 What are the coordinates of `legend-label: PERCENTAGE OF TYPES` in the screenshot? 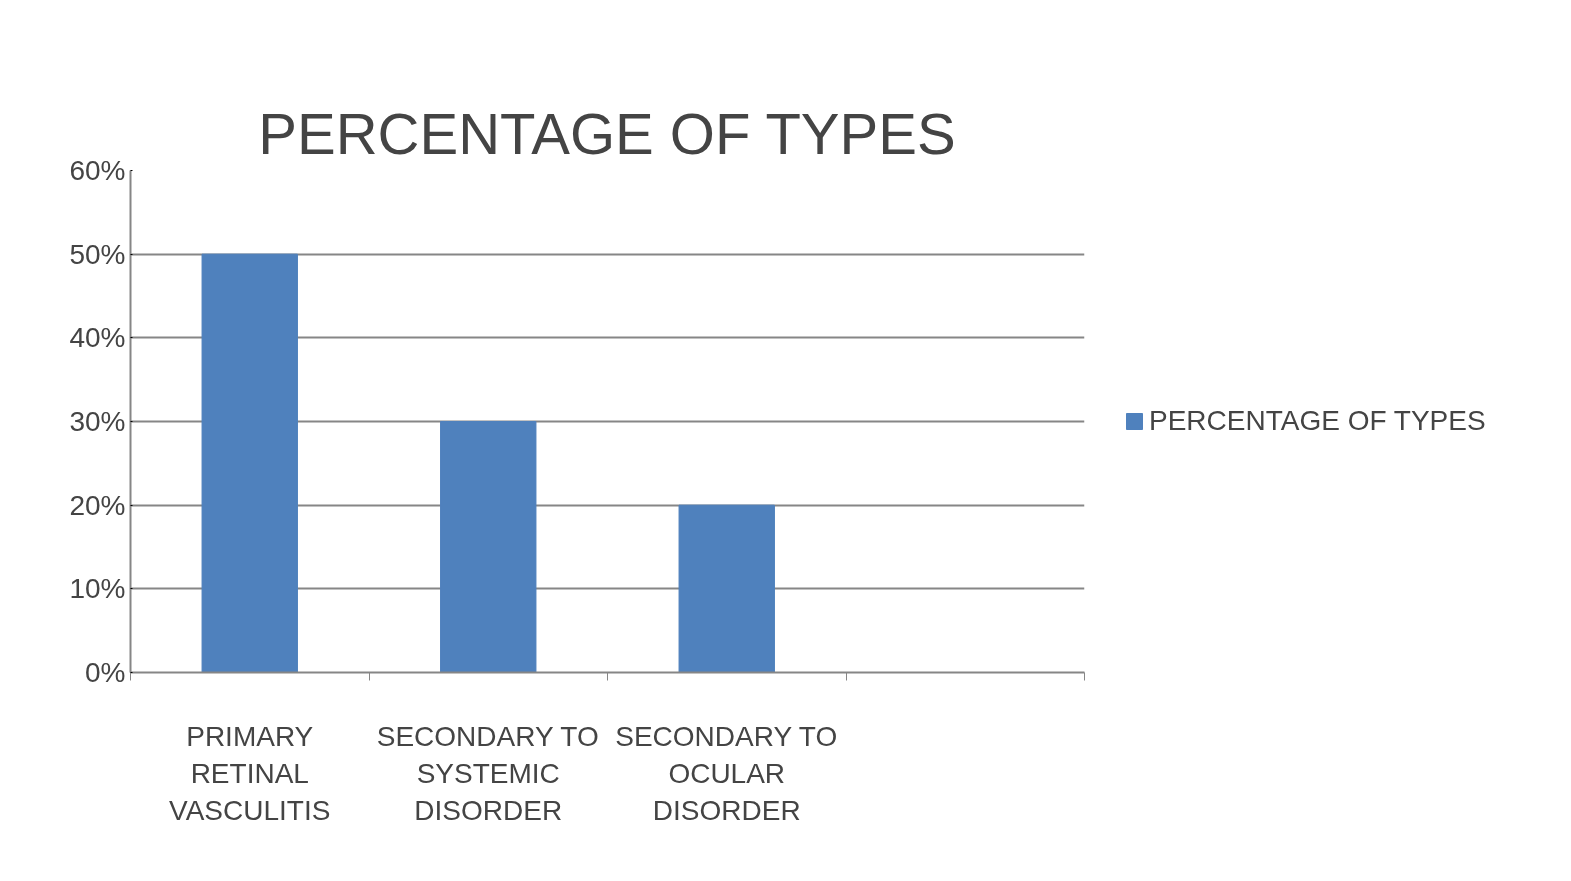 It's located at (1317, 421).